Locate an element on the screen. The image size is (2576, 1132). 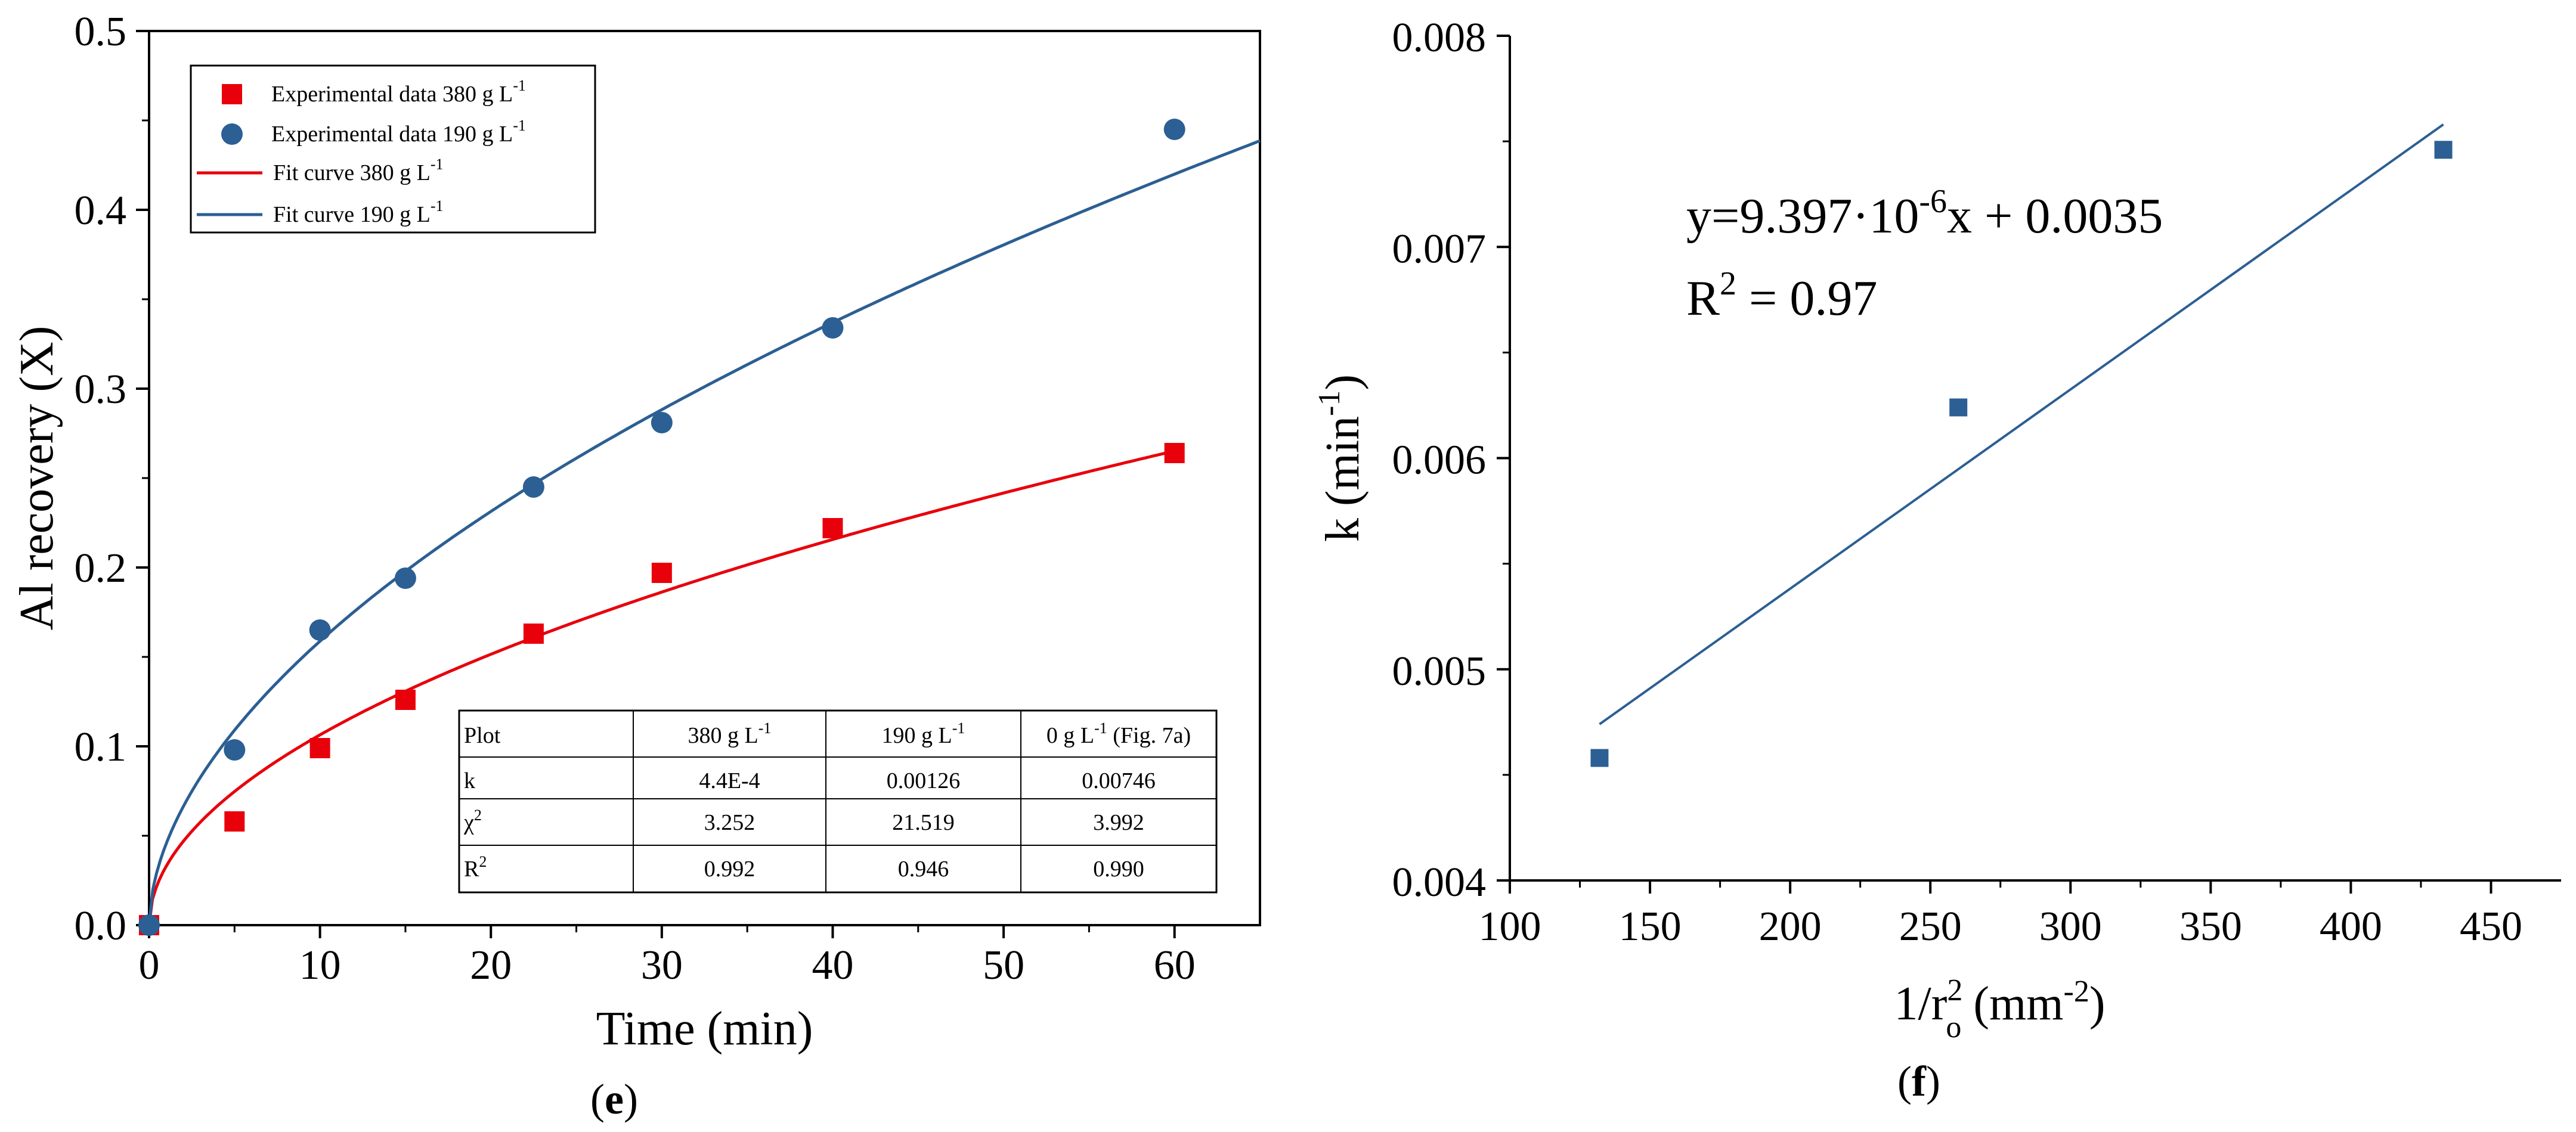
table-header-cell: Plot is located at coordinates (483, 735).